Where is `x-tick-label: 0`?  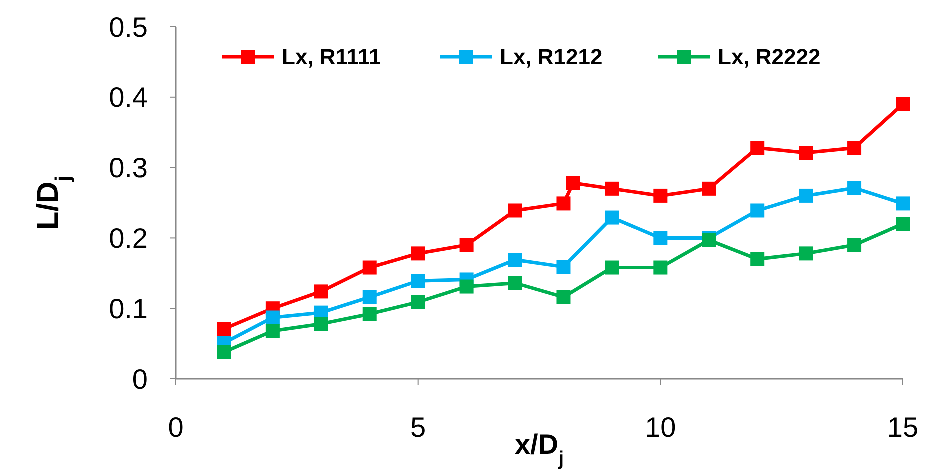
x-tick-label: 0 is located at coordinates (176, 427).